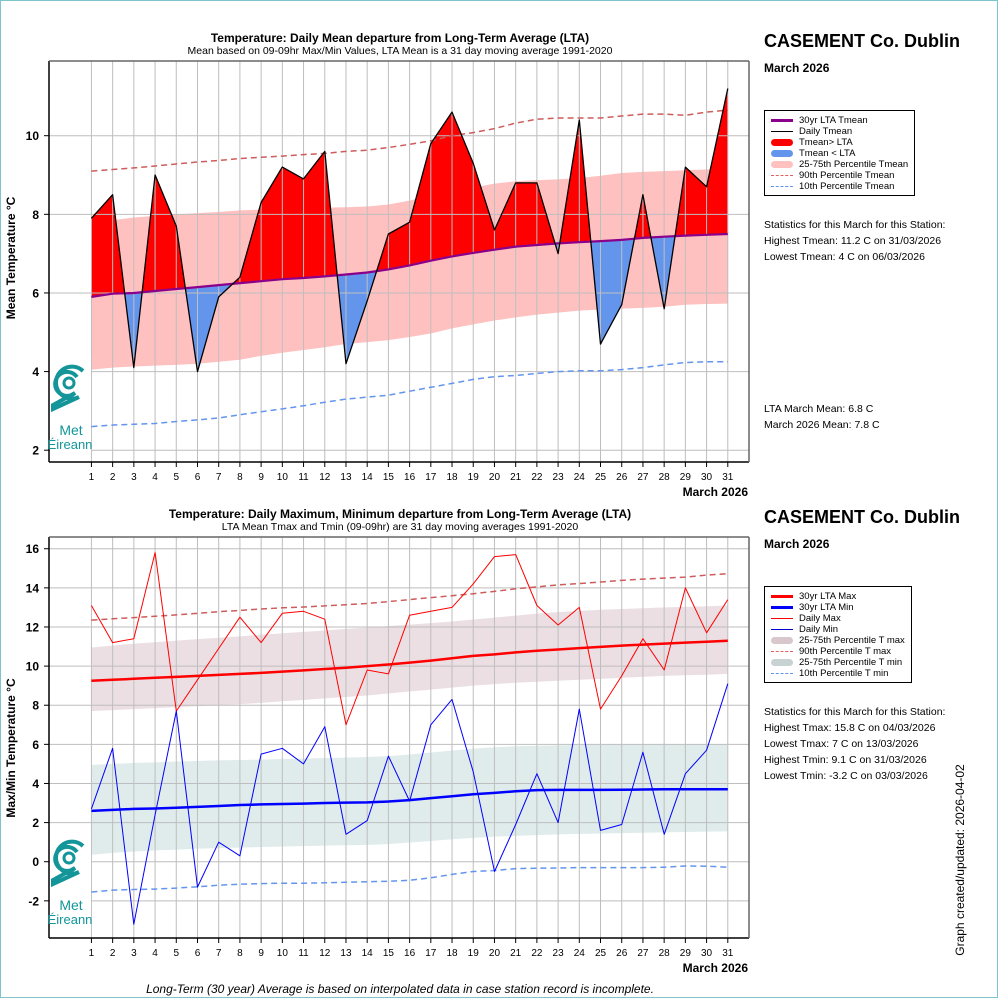  I want to click on legend-item: 10th Percentile Tmean, so click(839, 186).